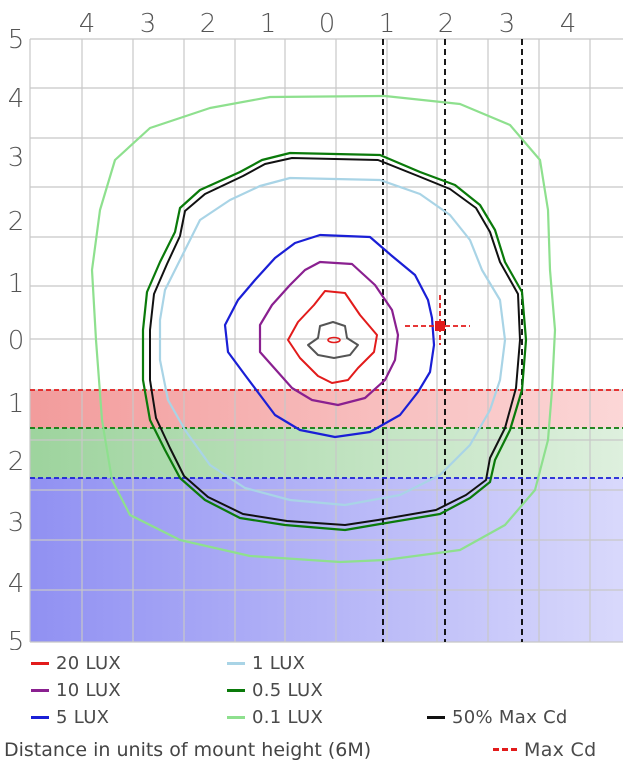 The height and width of the screenshot is (767, 623). I want to click on top-tick-label: 0, so click(327, 24).